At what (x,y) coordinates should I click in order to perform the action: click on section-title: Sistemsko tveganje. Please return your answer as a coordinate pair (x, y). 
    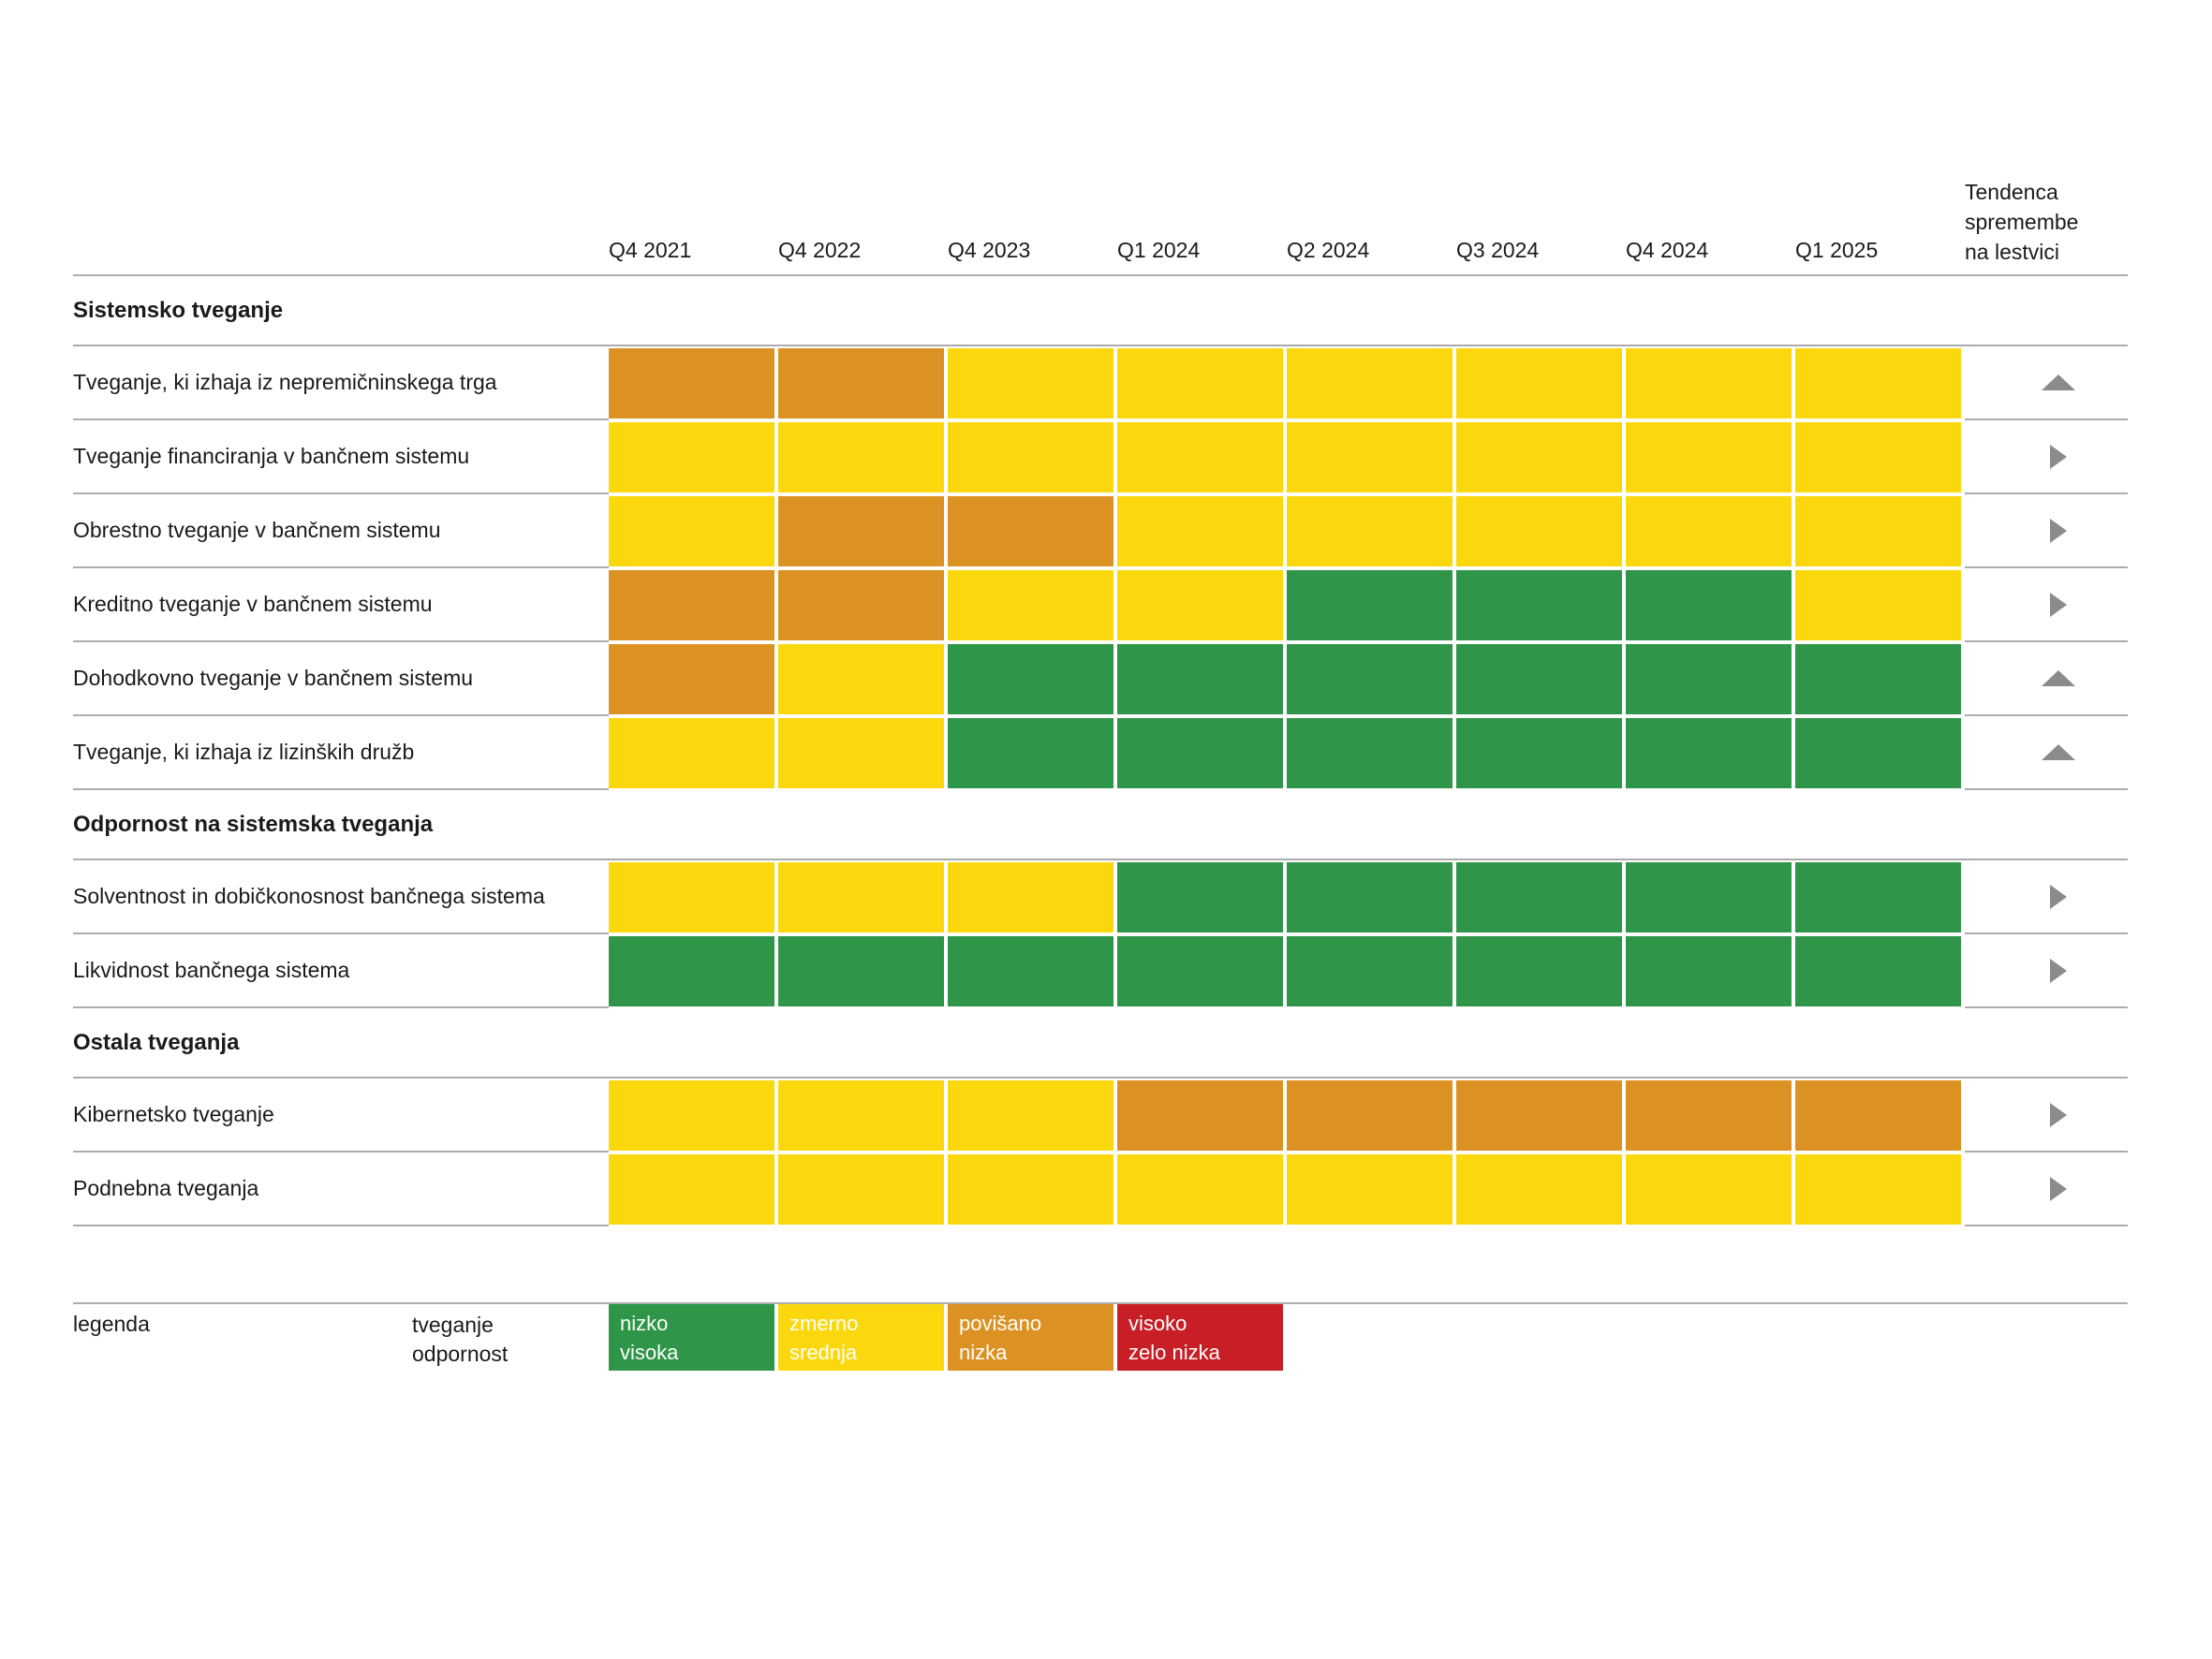
    Looking at the image, I should click on (1101, 311).